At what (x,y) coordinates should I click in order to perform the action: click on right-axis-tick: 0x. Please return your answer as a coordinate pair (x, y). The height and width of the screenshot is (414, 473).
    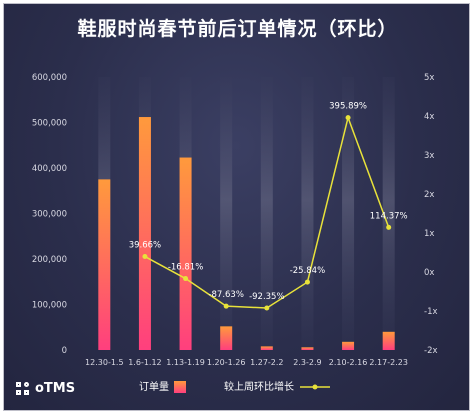
    Looking at the image, I should click on (429, 273).